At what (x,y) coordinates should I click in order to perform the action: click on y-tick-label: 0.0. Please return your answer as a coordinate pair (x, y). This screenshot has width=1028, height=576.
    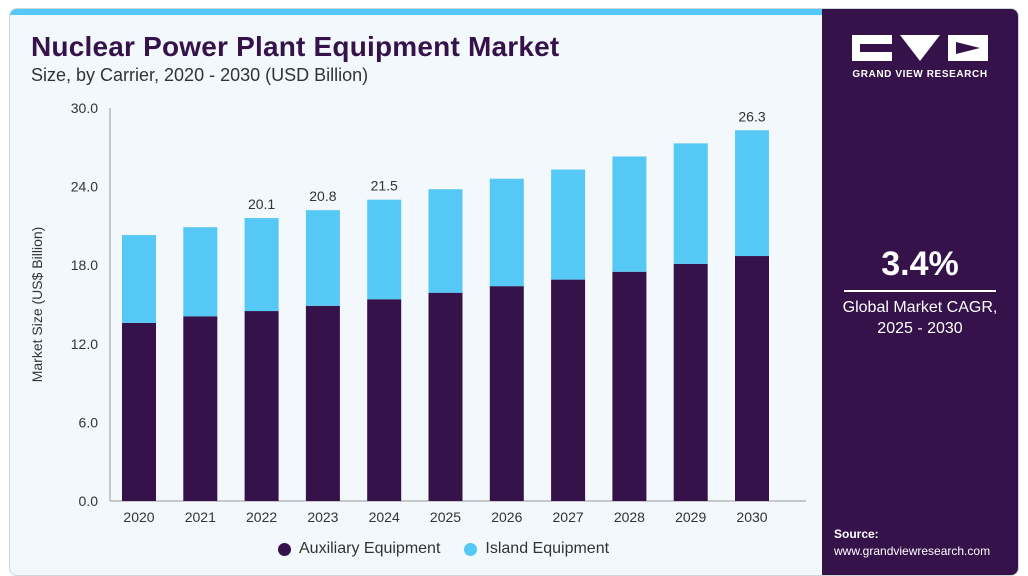
    Looking at the image, I should click on (89, 501).